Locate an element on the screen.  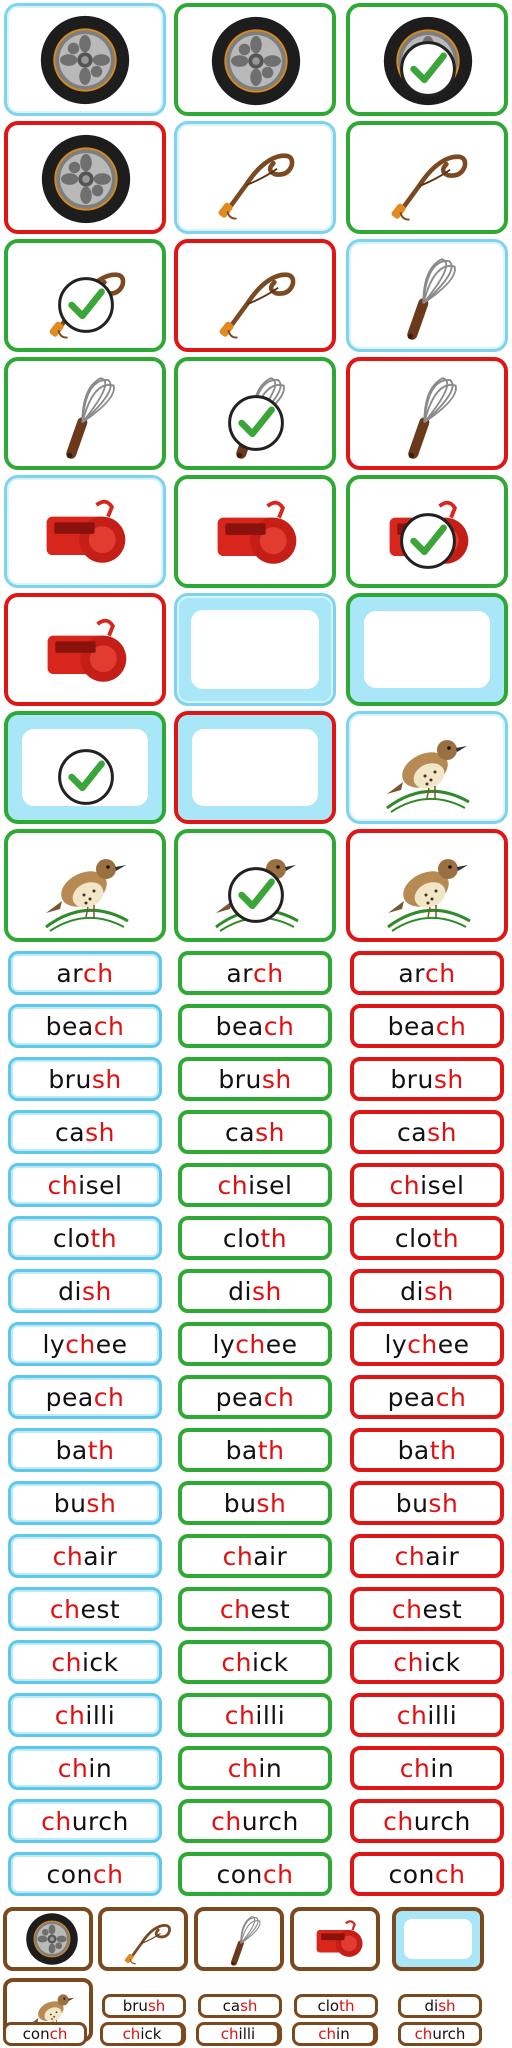
mini-word-card: ch in is located at coordinates (334, 2034).